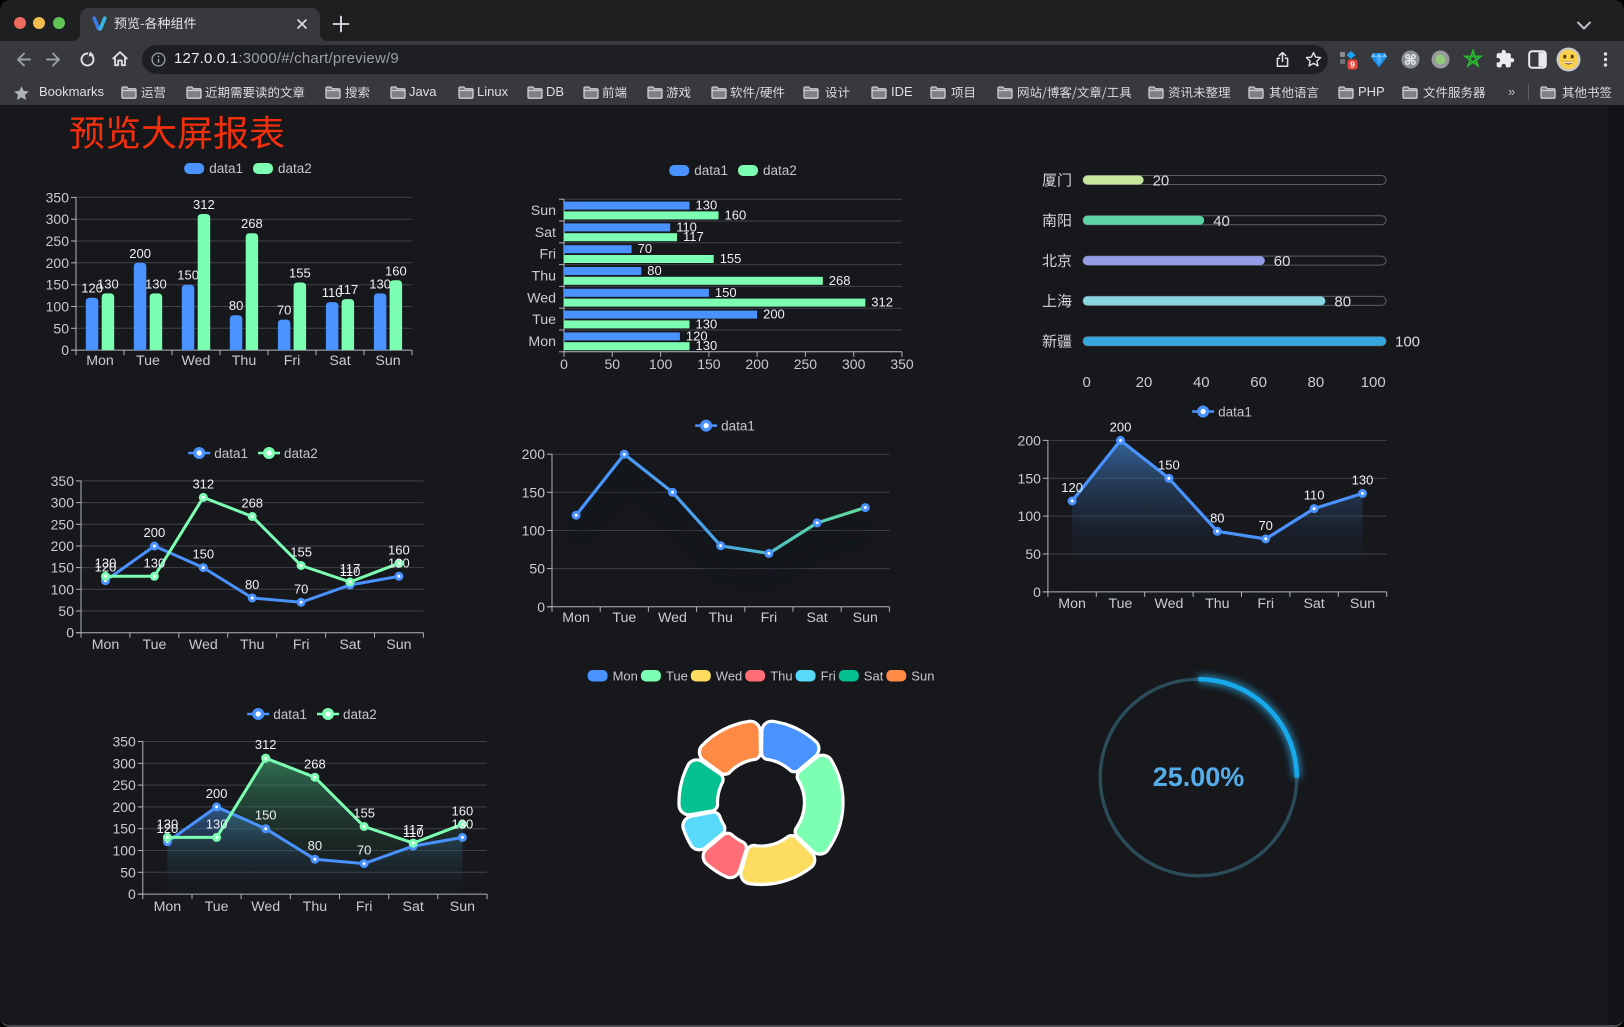  What do you see at coordinates (315, 763) in the screenshot?
I see `svg-text: 268` at bounding box center [315, 763].